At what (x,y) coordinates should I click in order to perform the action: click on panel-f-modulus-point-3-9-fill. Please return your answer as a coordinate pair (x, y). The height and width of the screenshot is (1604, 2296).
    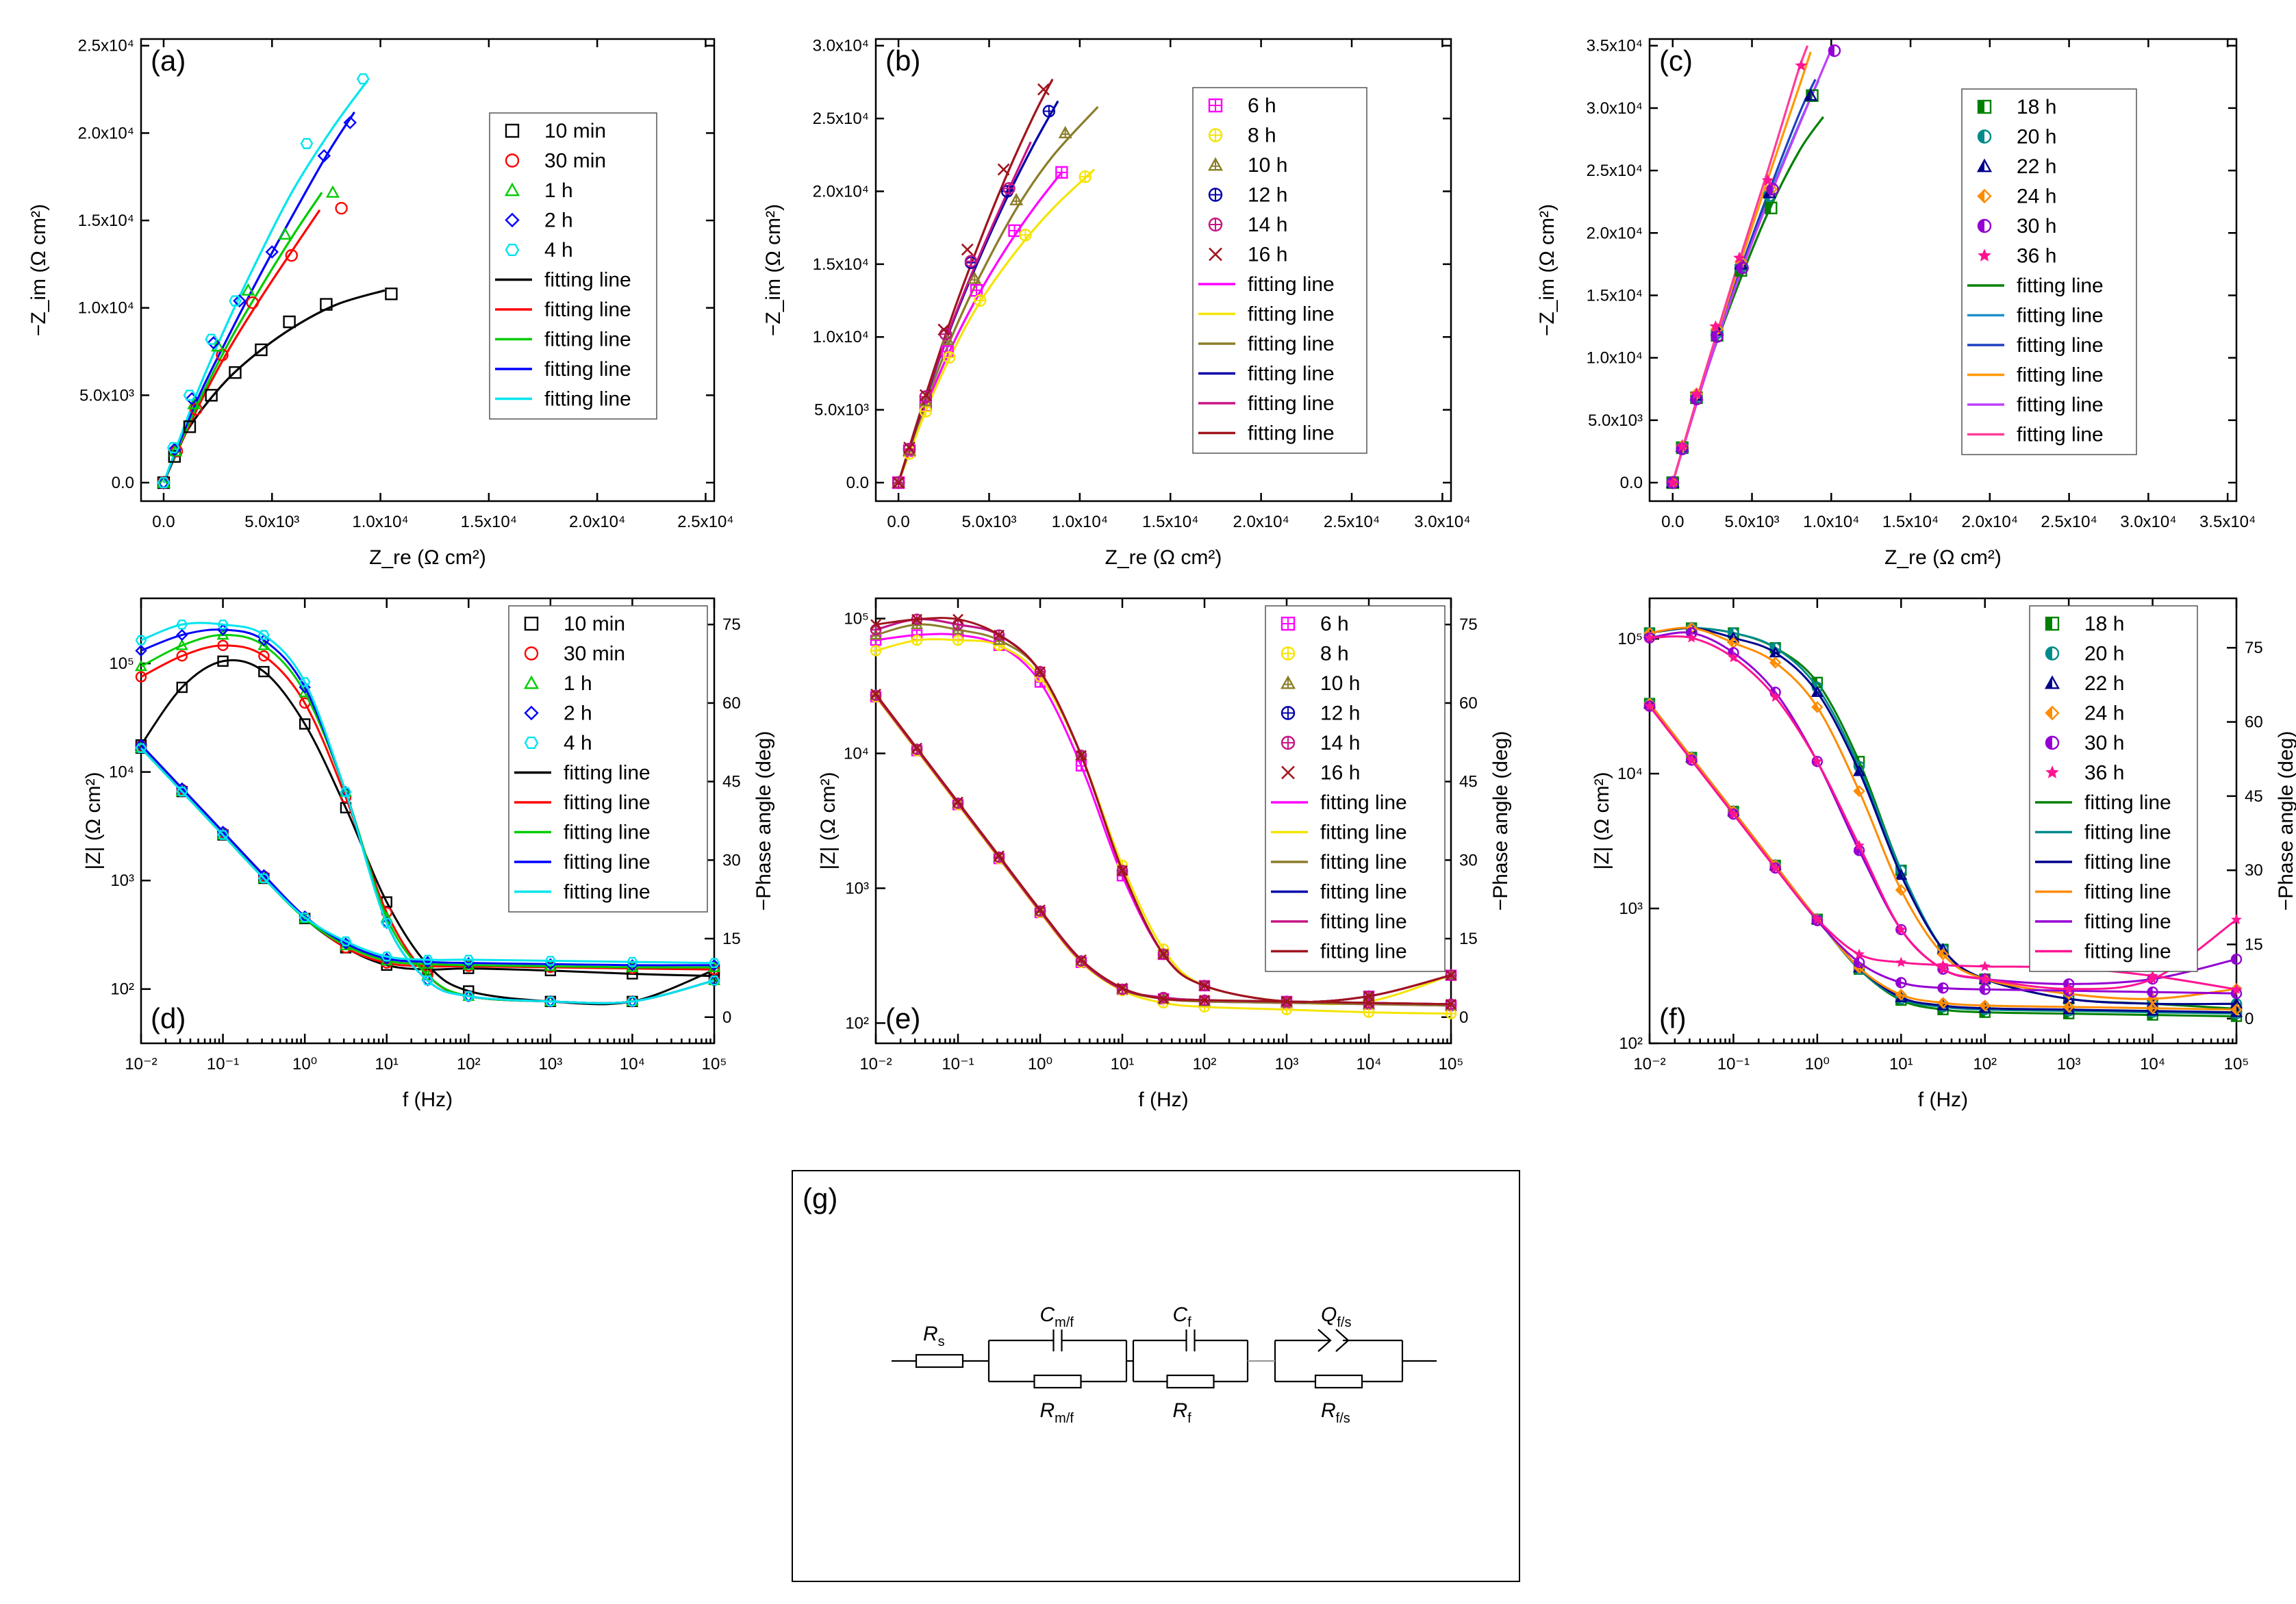
    Looking at the image, I should click on (2066, 1007).